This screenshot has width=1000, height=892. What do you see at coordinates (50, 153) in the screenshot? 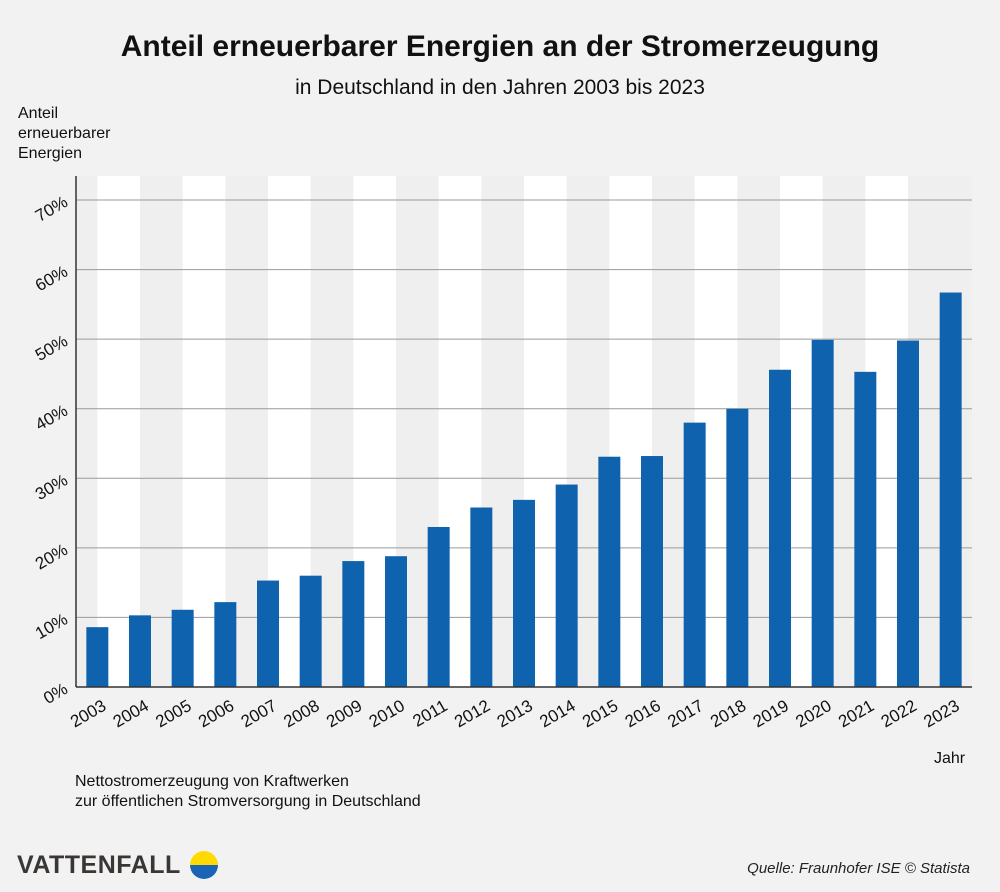
I see `y-axis-label-line: Energien` at bounding box center [50, 153].